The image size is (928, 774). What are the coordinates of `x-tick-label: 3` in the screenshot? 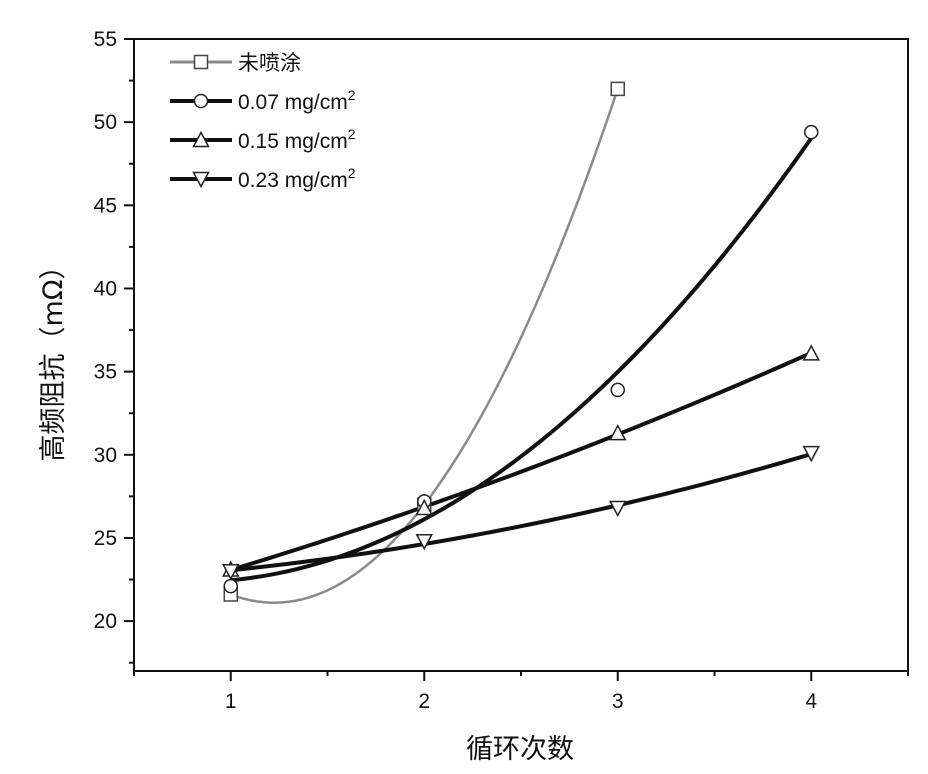 It's located at (618, 701).